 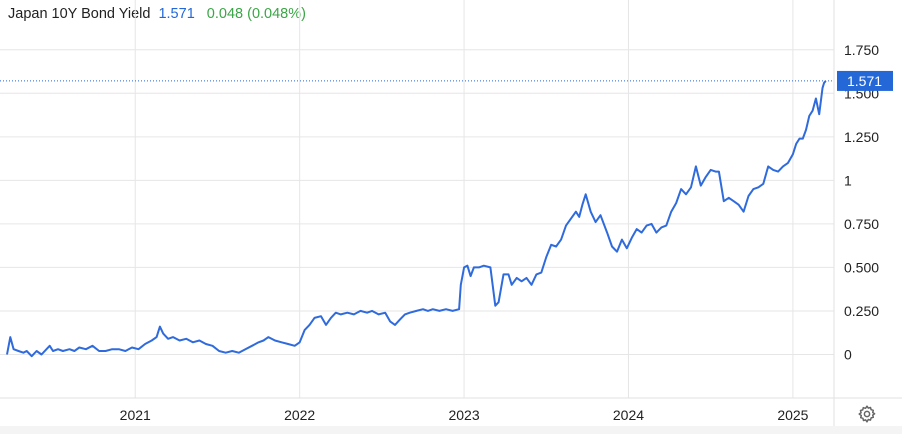 I want to click on x-tick-label: 2022, so click(x=299, y=415).